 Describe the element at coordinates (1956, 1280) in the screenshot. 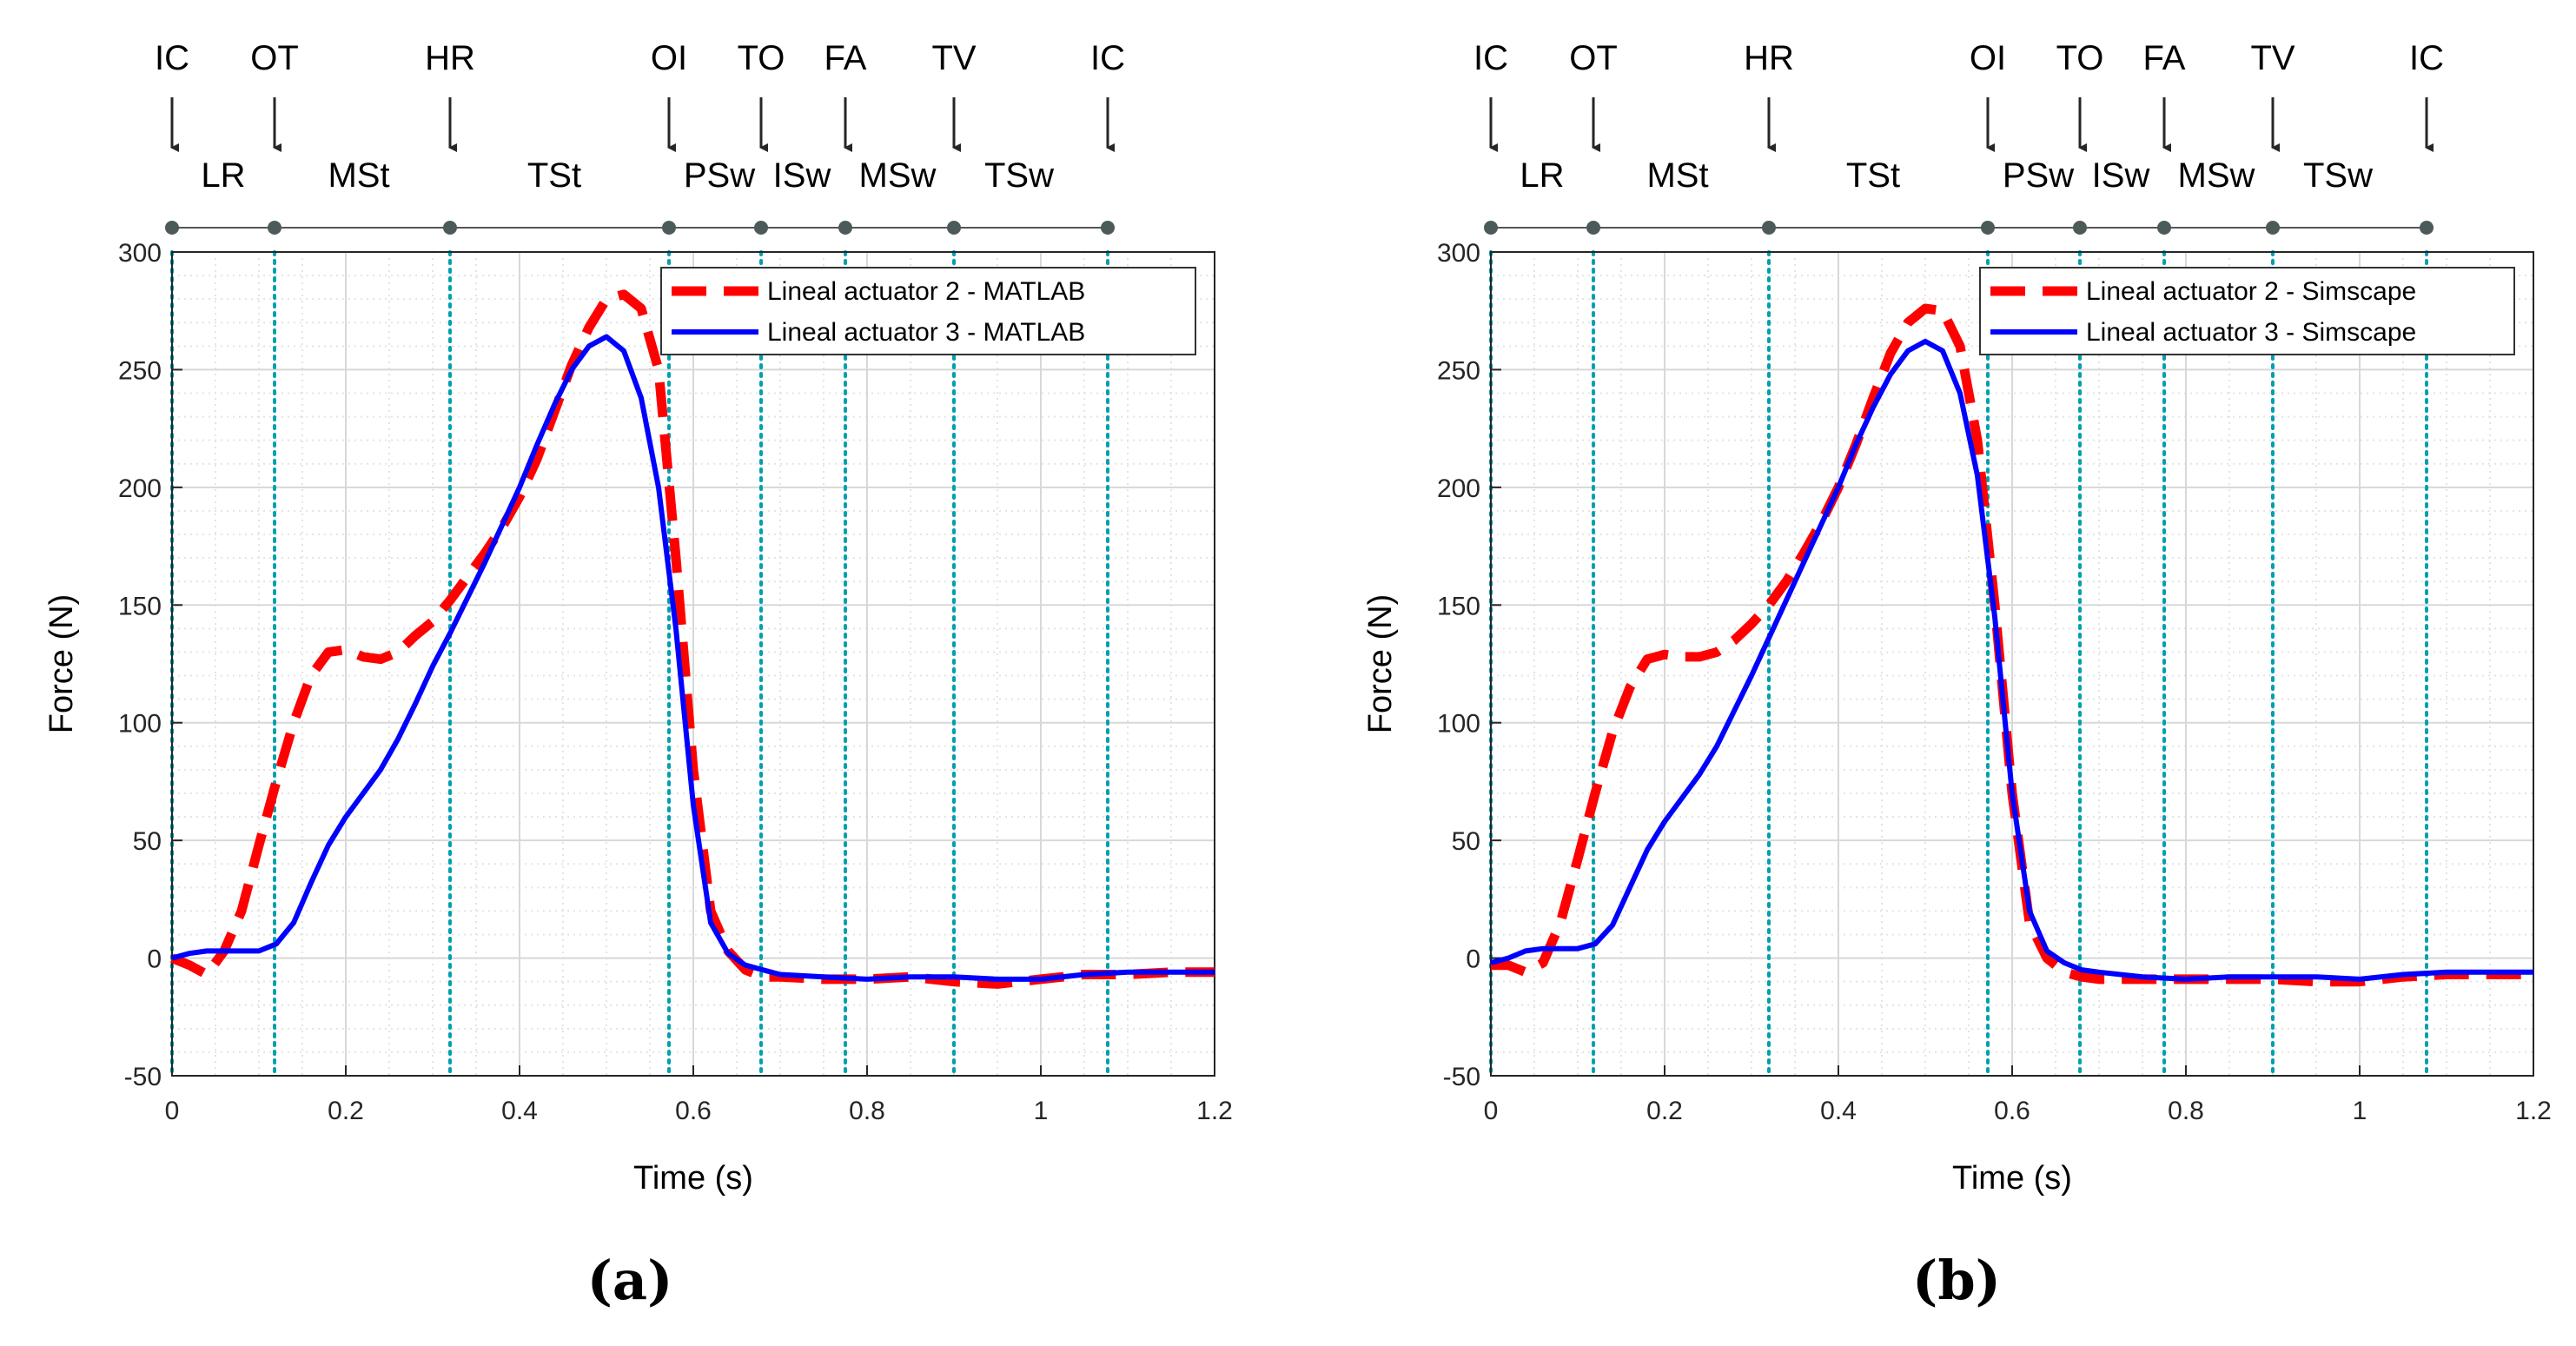

I see `panel-caption: (b)` at that location.